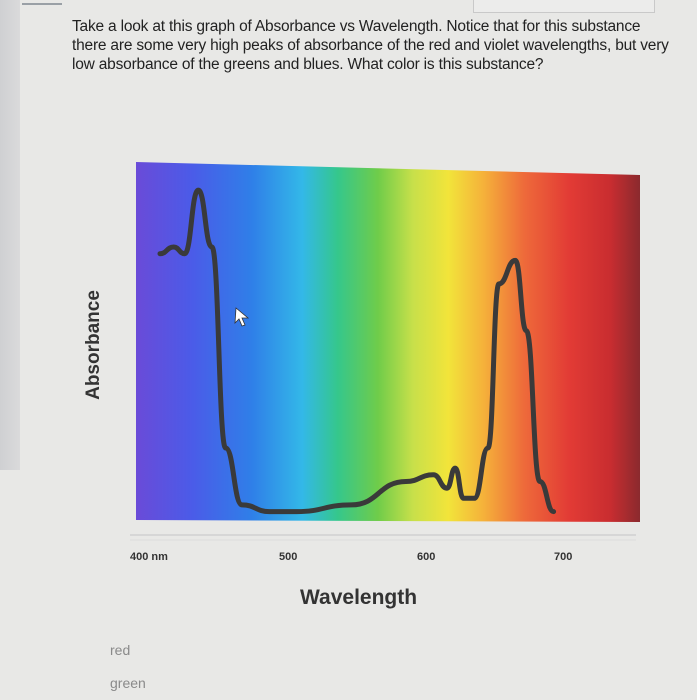 The image size is (697, 700). What do you see at coordinates (564, 6) in the screenshot?
I see `top-tab` at bounding box center [564, 6].